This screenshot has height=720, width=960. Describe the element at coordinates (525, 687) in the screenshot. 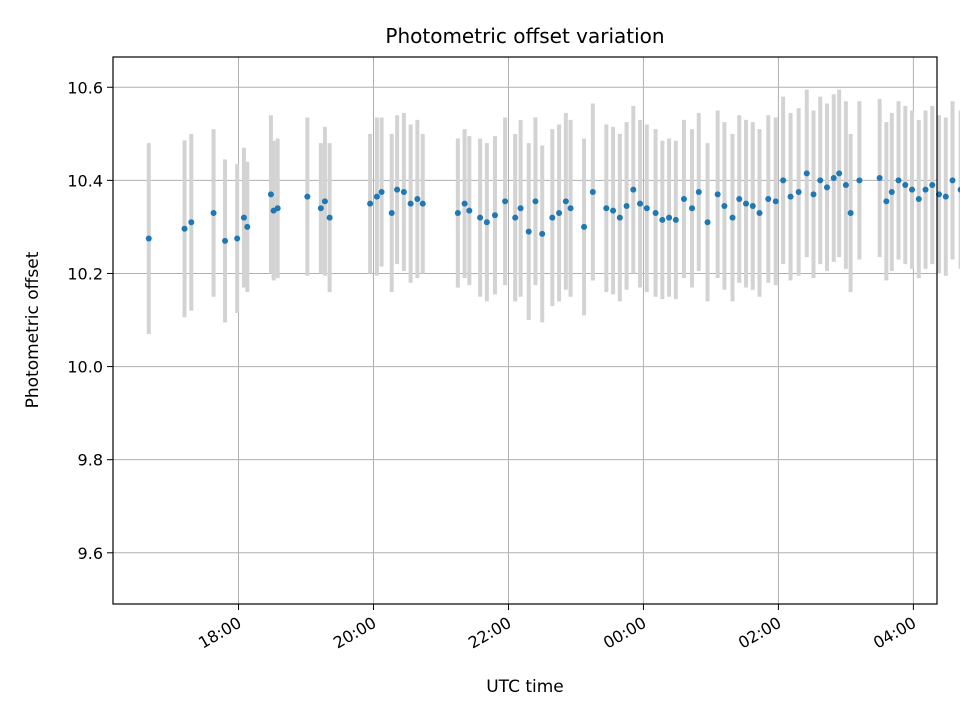

I see `x-axis-label: UTC time` at that location.